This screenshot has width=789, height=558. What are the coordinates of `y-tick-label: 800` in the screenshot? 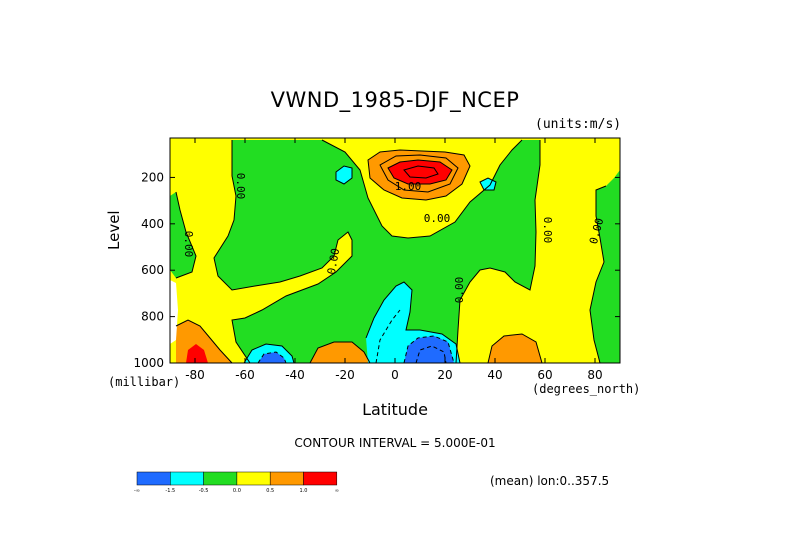 It's located at (152, 317).